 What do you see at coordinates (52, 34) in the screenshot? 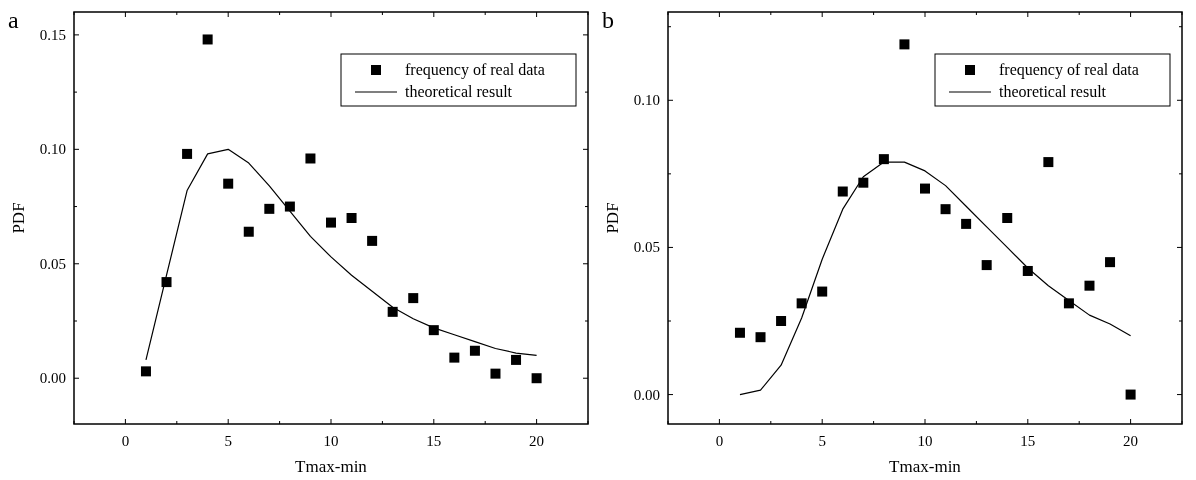
I see `y-tick-label: 0.15` at bounding box center [52, 34].